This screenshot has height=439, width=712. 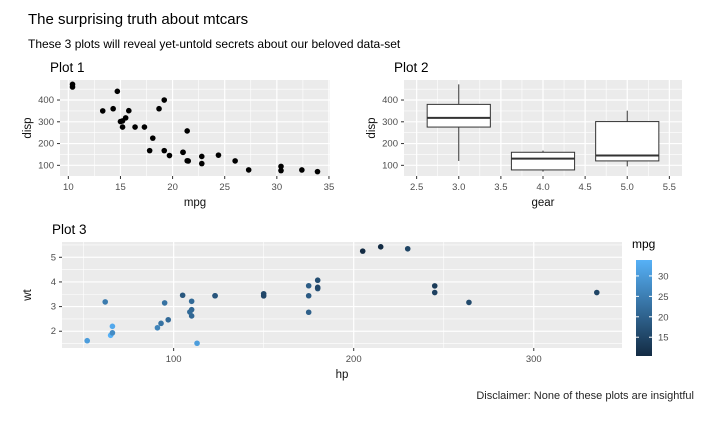 I want to click on svg-text: 2, so click(x=53, y=331).